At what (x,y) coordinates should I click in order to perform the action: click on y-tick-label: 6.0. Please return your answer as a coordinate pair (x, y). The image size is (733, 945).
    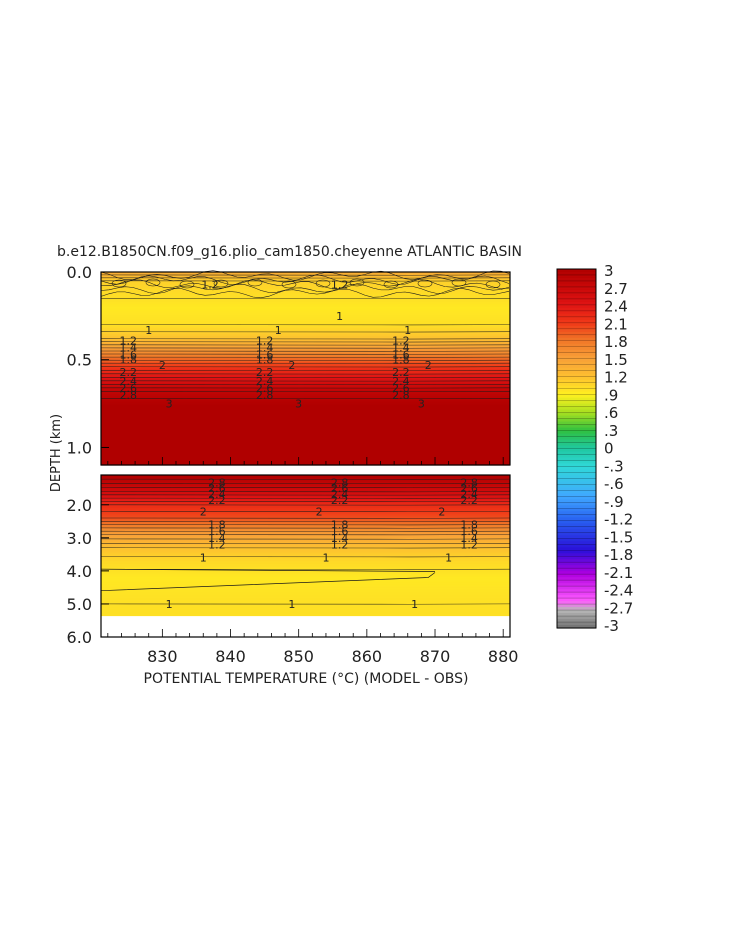
    Looking at the image, I should click on (79, 637).